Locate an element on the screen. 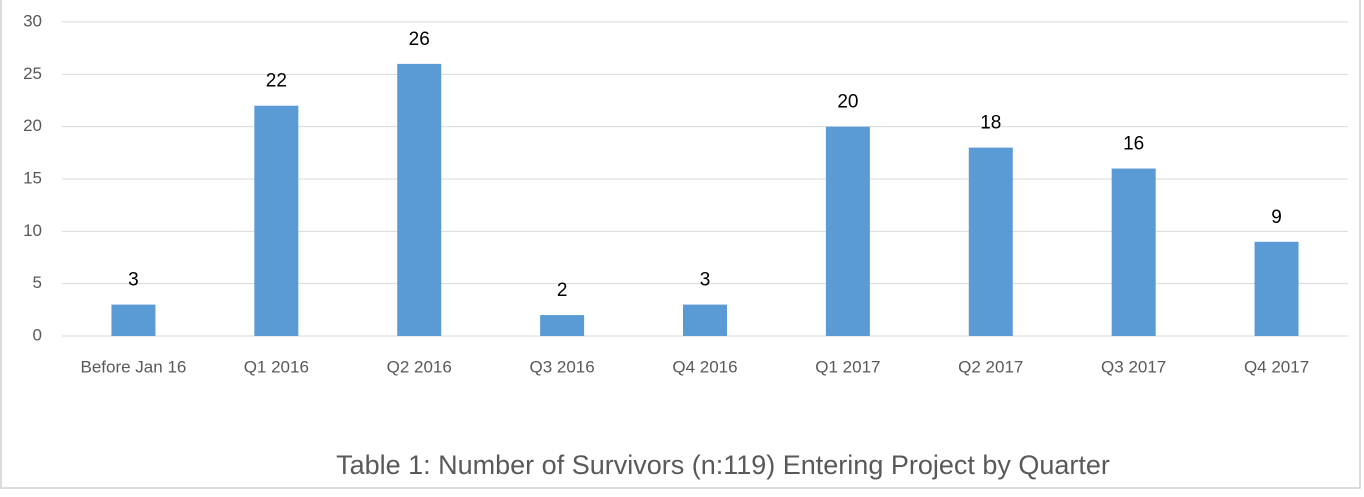 The width and height of the screenshot is (1364, 497). data-label: 22 is located at coordinates (276, 81).